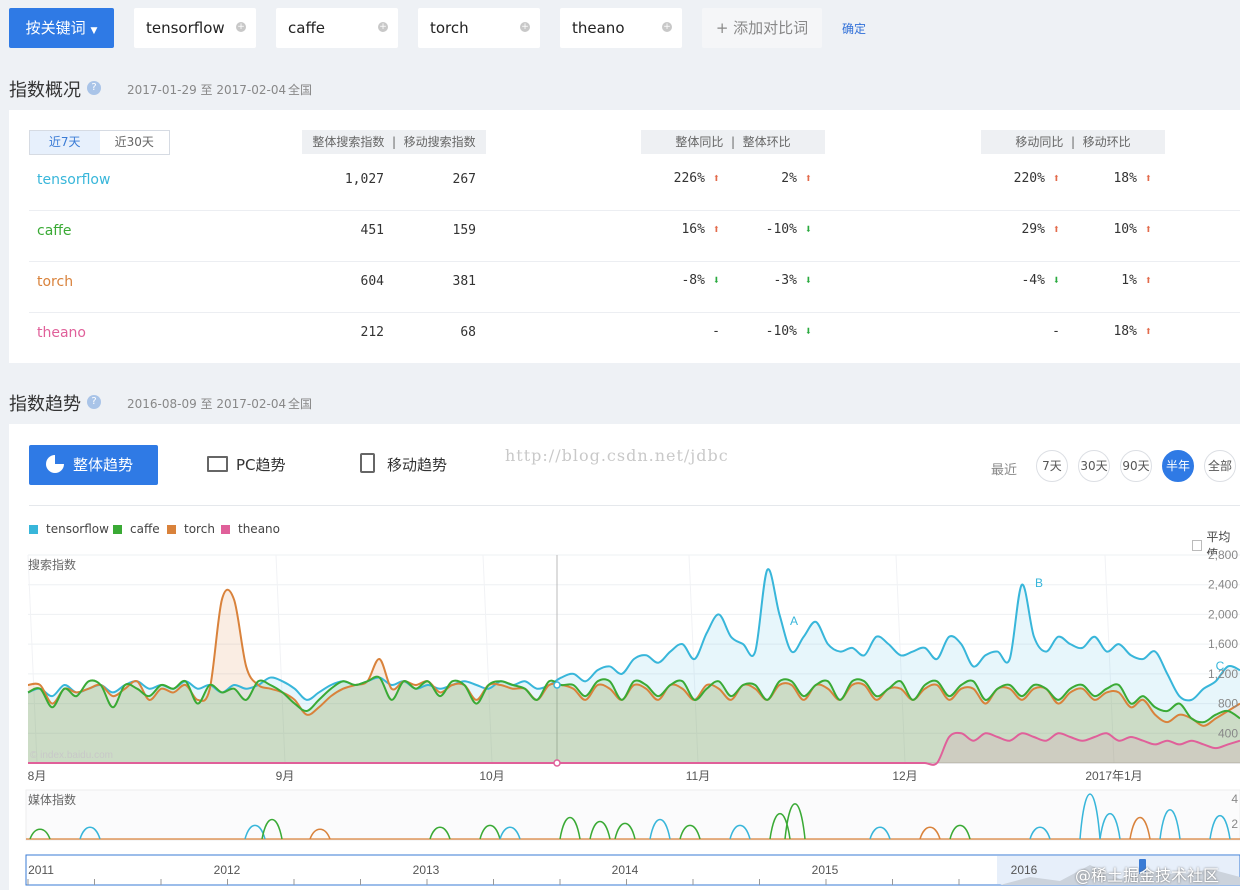 This screenshot has height=890, width=1240. I want to click on footer-watermark: @稀土掘金技术社区, so click(1147, 875).